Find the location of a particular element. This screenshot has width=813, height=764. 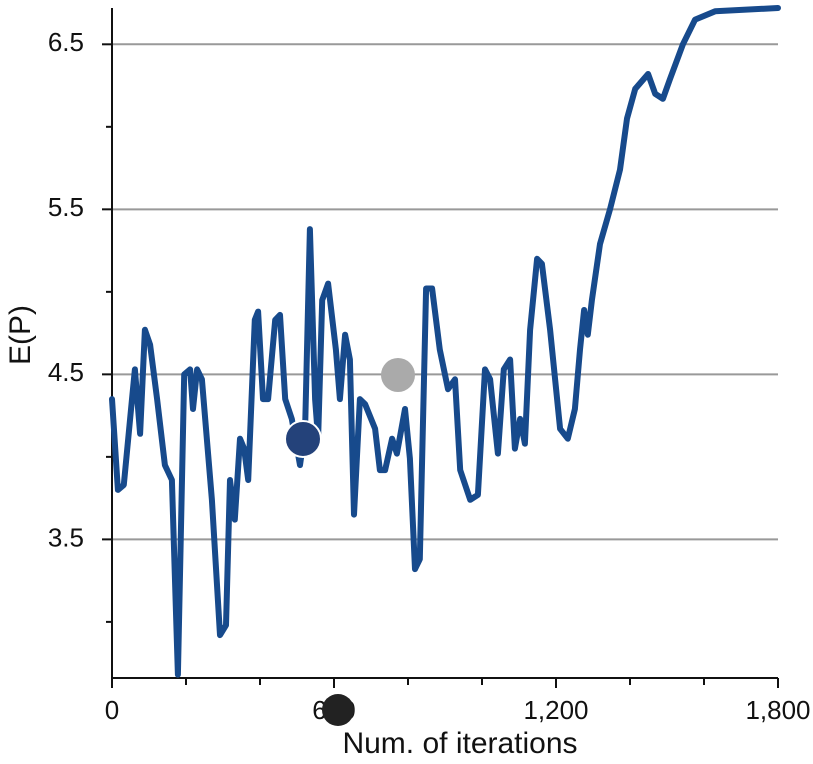

x-tick-label: 1,800 is located at coordinates (777, 710).